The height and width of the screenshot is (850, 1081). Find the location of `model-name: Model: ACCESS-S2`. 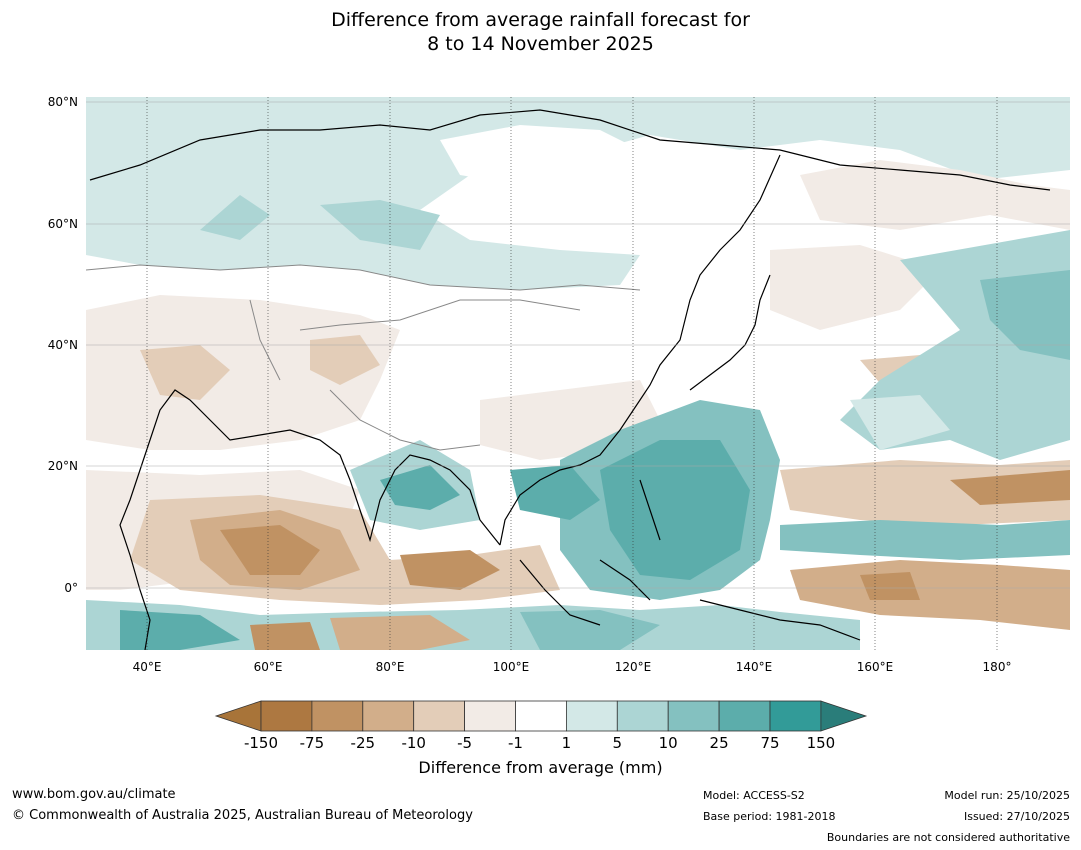

model-name: Model: ACCESS-S2 is located at coordinates (754, 795).